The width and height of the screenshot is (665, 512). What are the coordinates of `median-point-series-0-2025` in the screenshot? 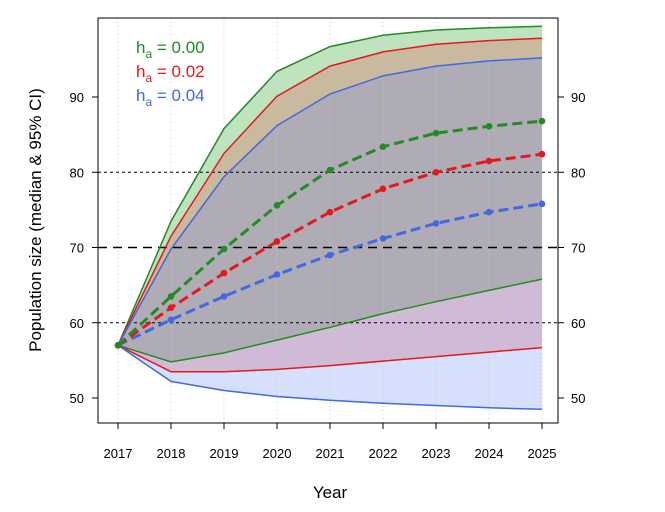 It's located at (542, 121).